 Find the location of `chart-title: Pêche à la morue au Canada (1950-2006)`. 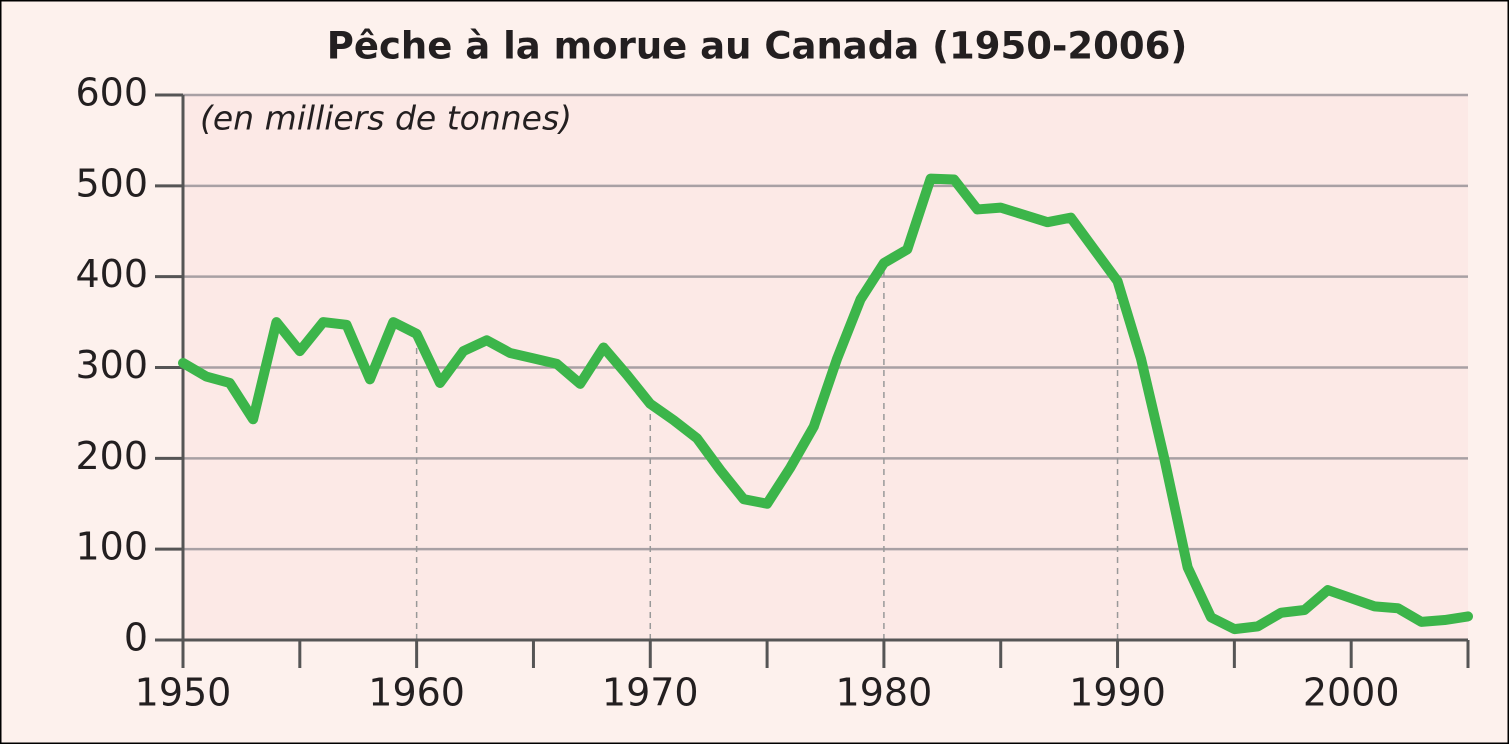

chart-title: Pêche à la morue au Canada (1950-2006) is located at coordinates (757, 46).